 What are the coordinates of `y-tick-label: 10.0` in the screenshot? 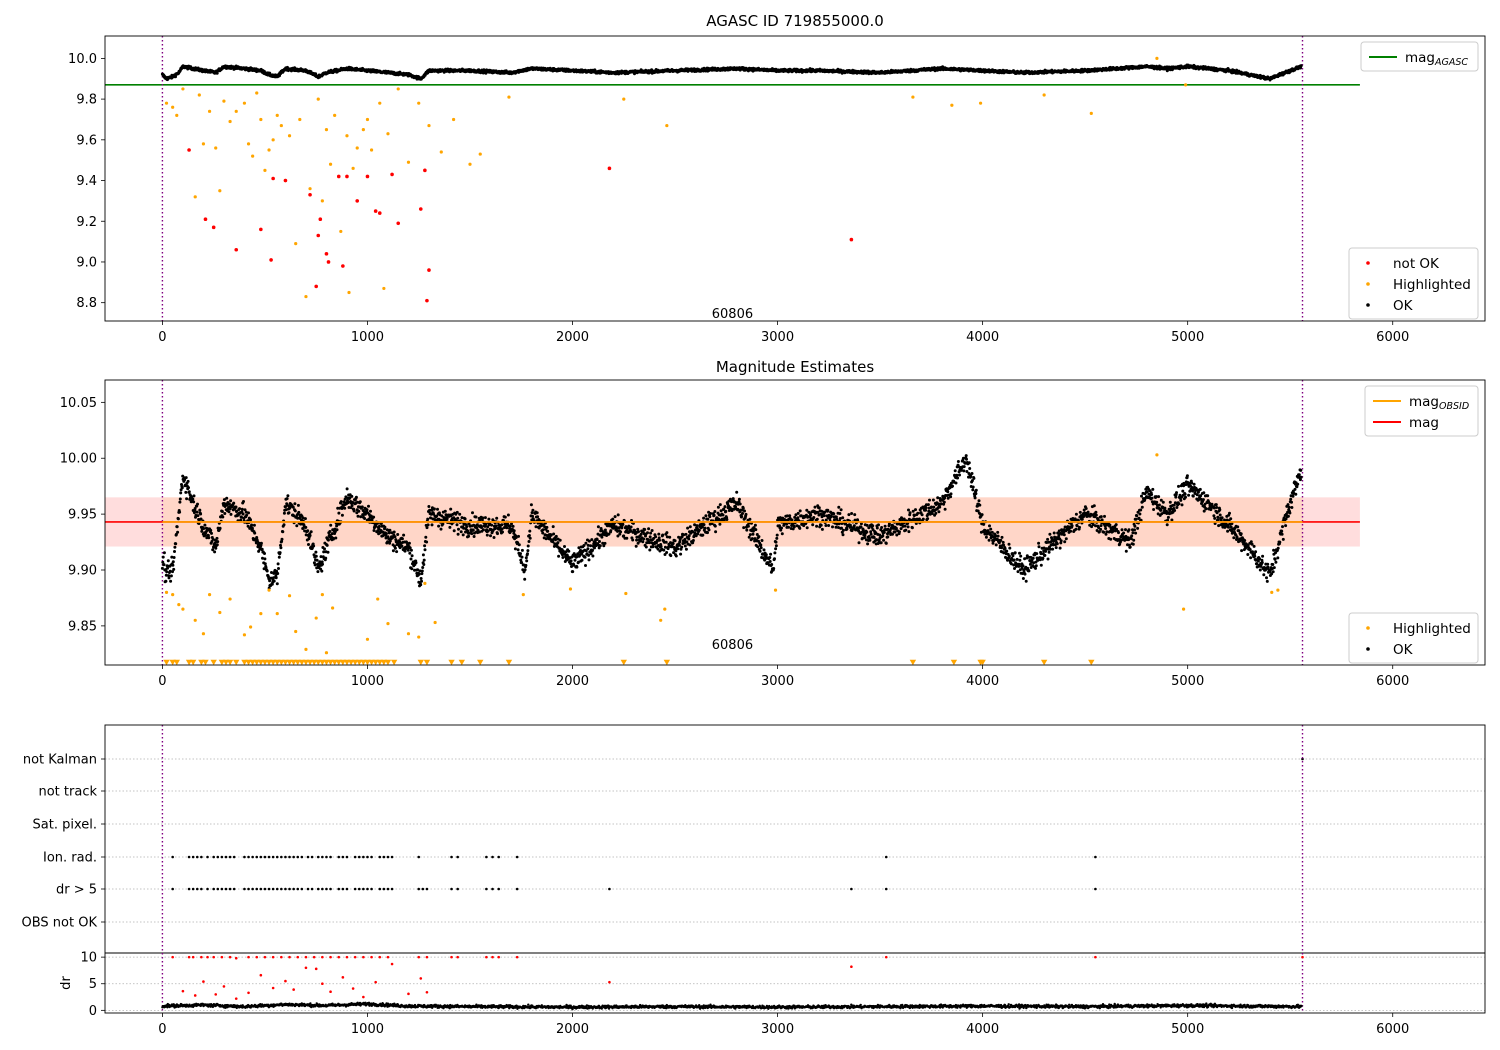 It's located at (82, 59).